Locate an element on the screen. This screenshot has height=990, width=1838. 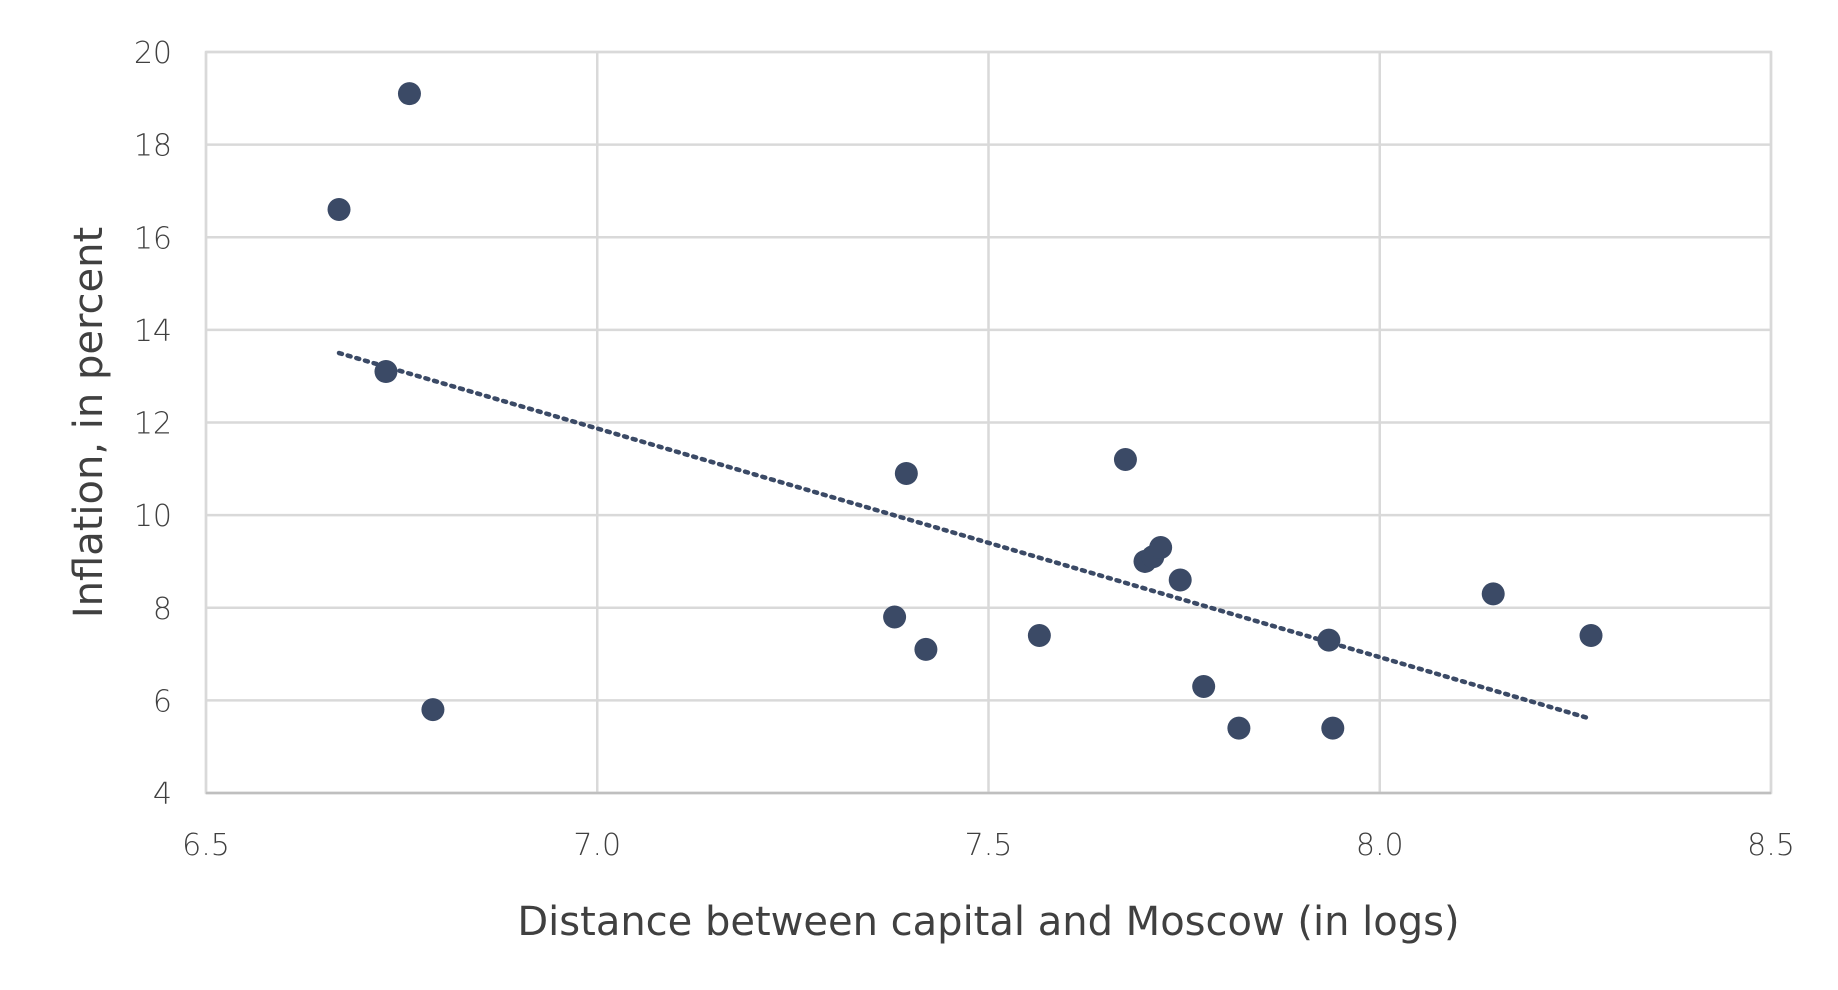
y-tick-label: 8 is located at coordinates (162, 609).